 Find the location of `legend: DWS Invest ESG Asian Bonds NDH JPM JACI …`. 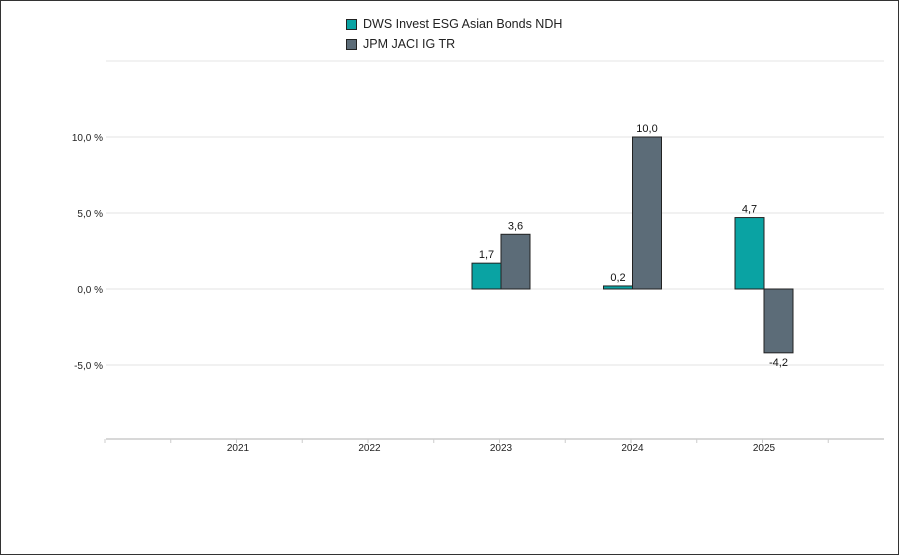

legend: DWS Invest ESG Asian Bonds NDH JPM JACI … is located at coordinates (454, 34).